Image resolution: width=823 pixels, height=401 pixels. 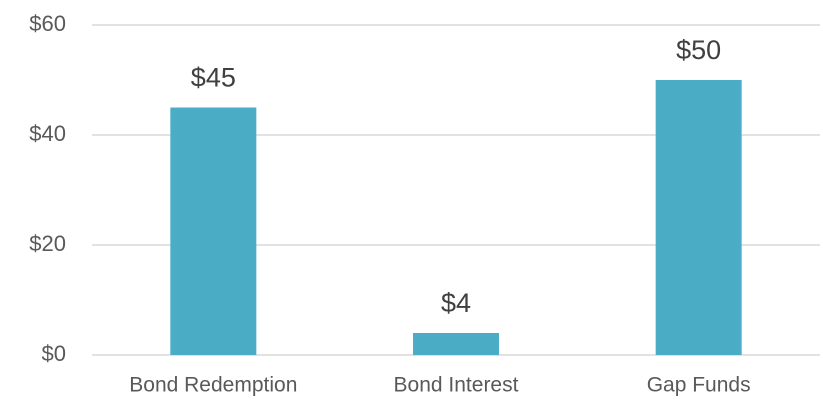 I want to click on x-tick-label: Bond Redemption, so click(x=213, y=385).